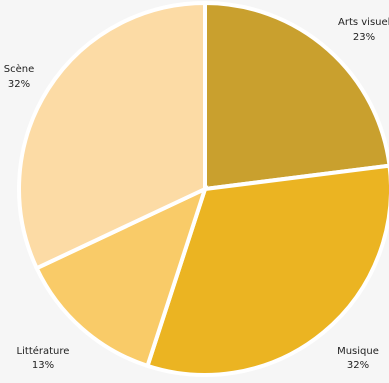 The image size is (389, 383). What do you see at coordinates (19, 84) in the screenshot?
I see `slice-percent-scene: 32%` at bounding box center [19, 84].